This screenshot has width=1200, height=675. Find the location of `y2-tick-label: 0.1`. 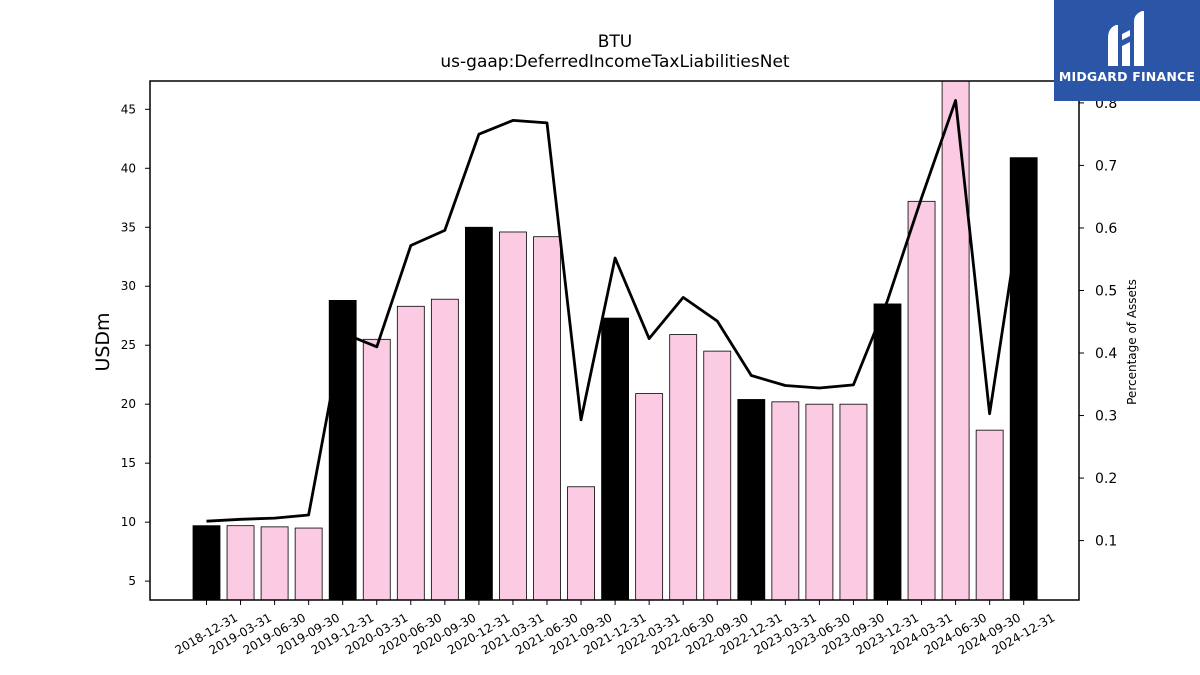

y2-tick-label: 0.1 is located at coordinates (1106, 542).